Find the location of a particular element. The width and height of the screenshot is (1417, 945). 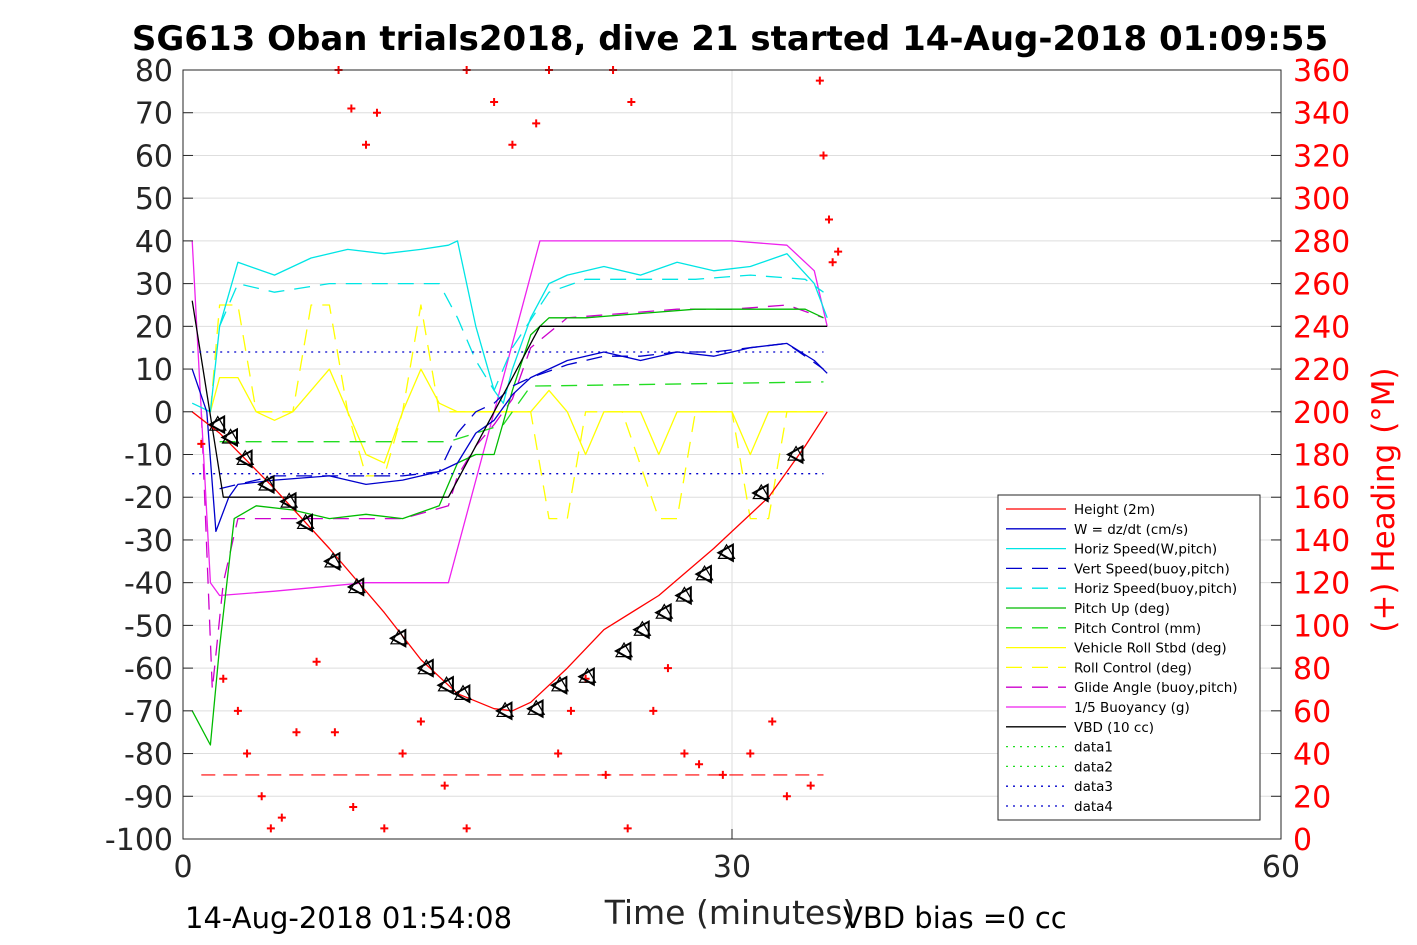

y-tick-label: 70 is located at coordinates (154, 114).